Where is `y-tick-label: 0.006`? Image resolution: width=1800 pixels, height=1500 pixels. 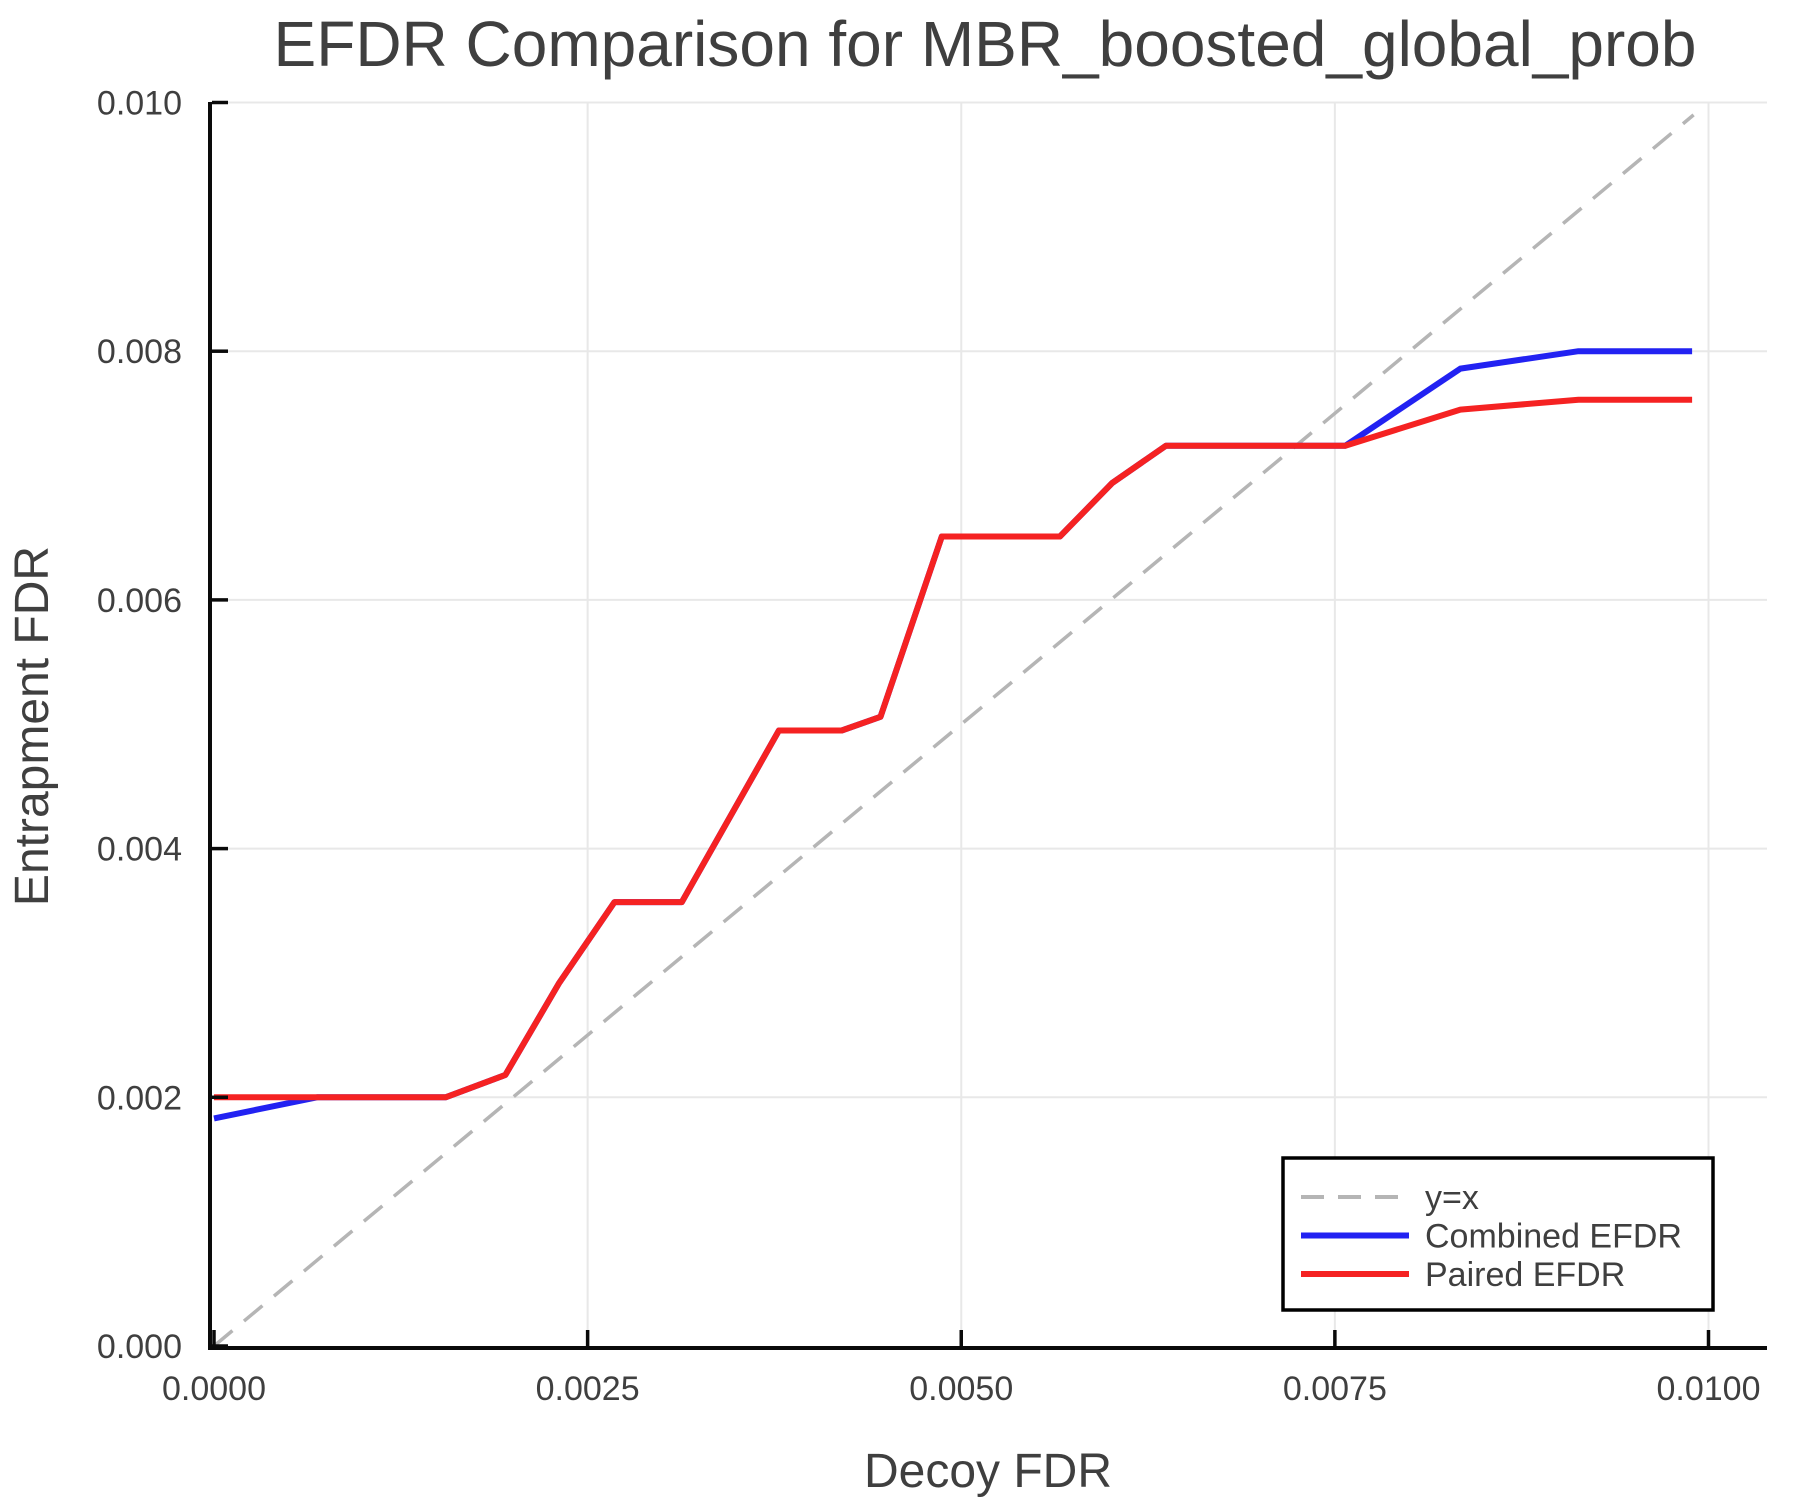 y-tick-label: 0.006 is located at coordinates (139, 601).